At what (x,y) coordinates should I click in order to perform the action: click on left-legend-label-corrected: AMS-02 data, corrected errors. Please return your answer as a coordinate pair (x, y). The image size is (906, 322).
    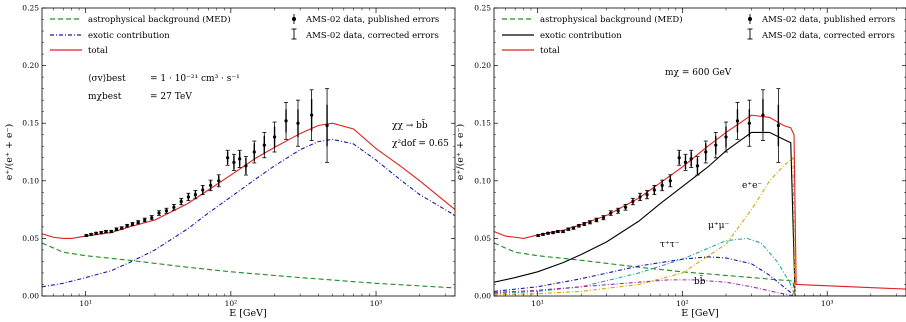
    Looking at the image, I should click on (372, 36).